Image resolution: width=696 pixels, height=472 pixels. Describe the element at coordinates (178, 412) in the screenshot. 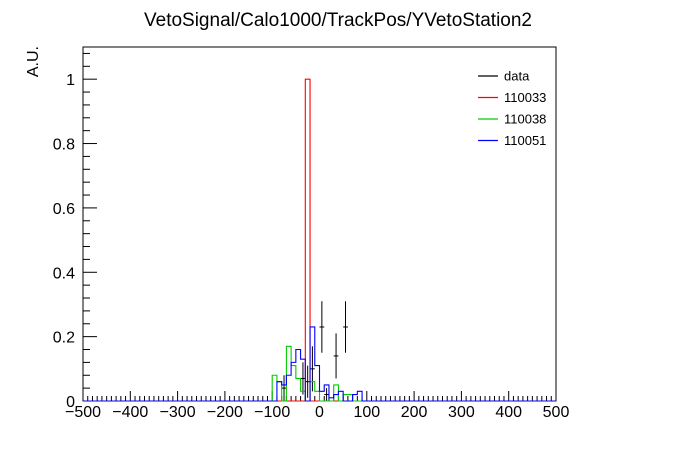

I see `x-tick-label: −300` at that location.